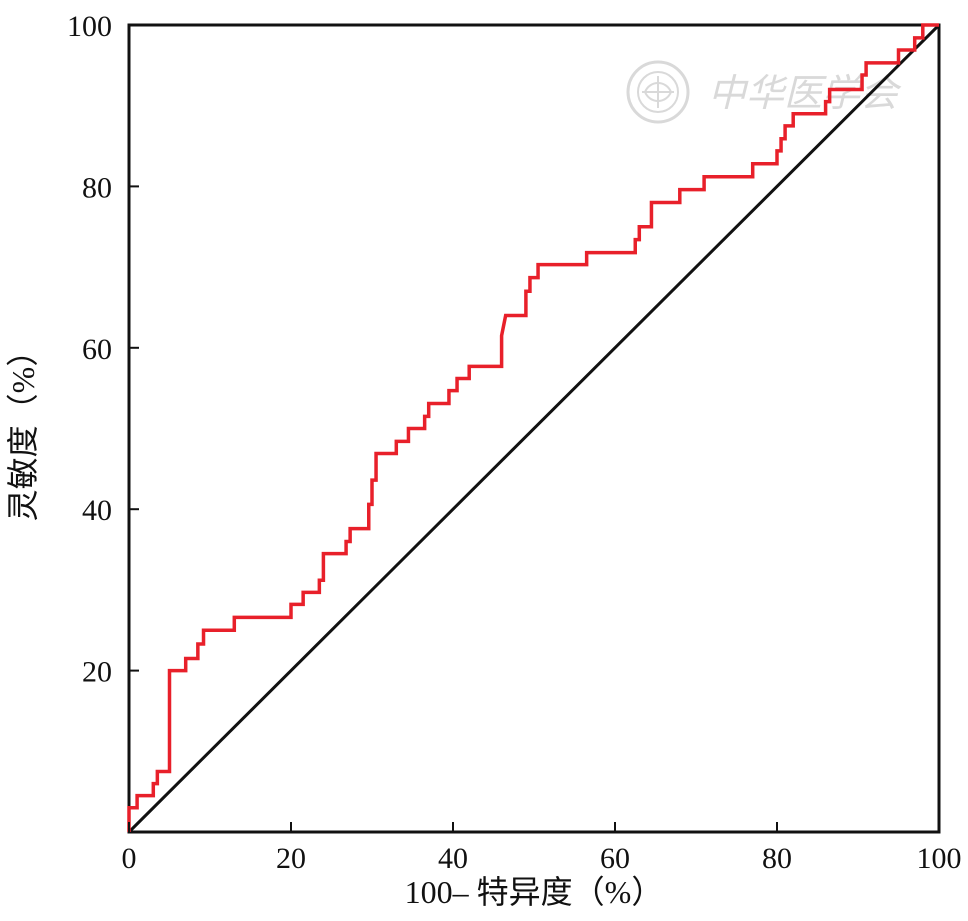 The image size is (968, 921). I want to click on y-tick-label: 20, so click(97, 672).